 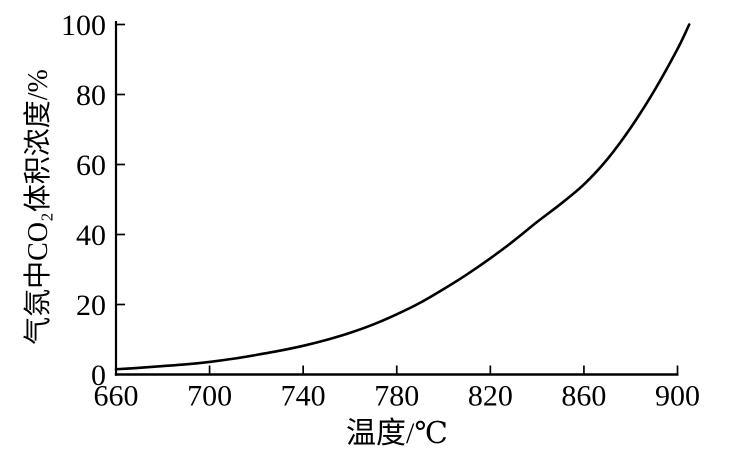 What do you see at coordinates (83, 25) in the screenshot?
I see `y-tick-label: 100` at bounding box center [83, 25].